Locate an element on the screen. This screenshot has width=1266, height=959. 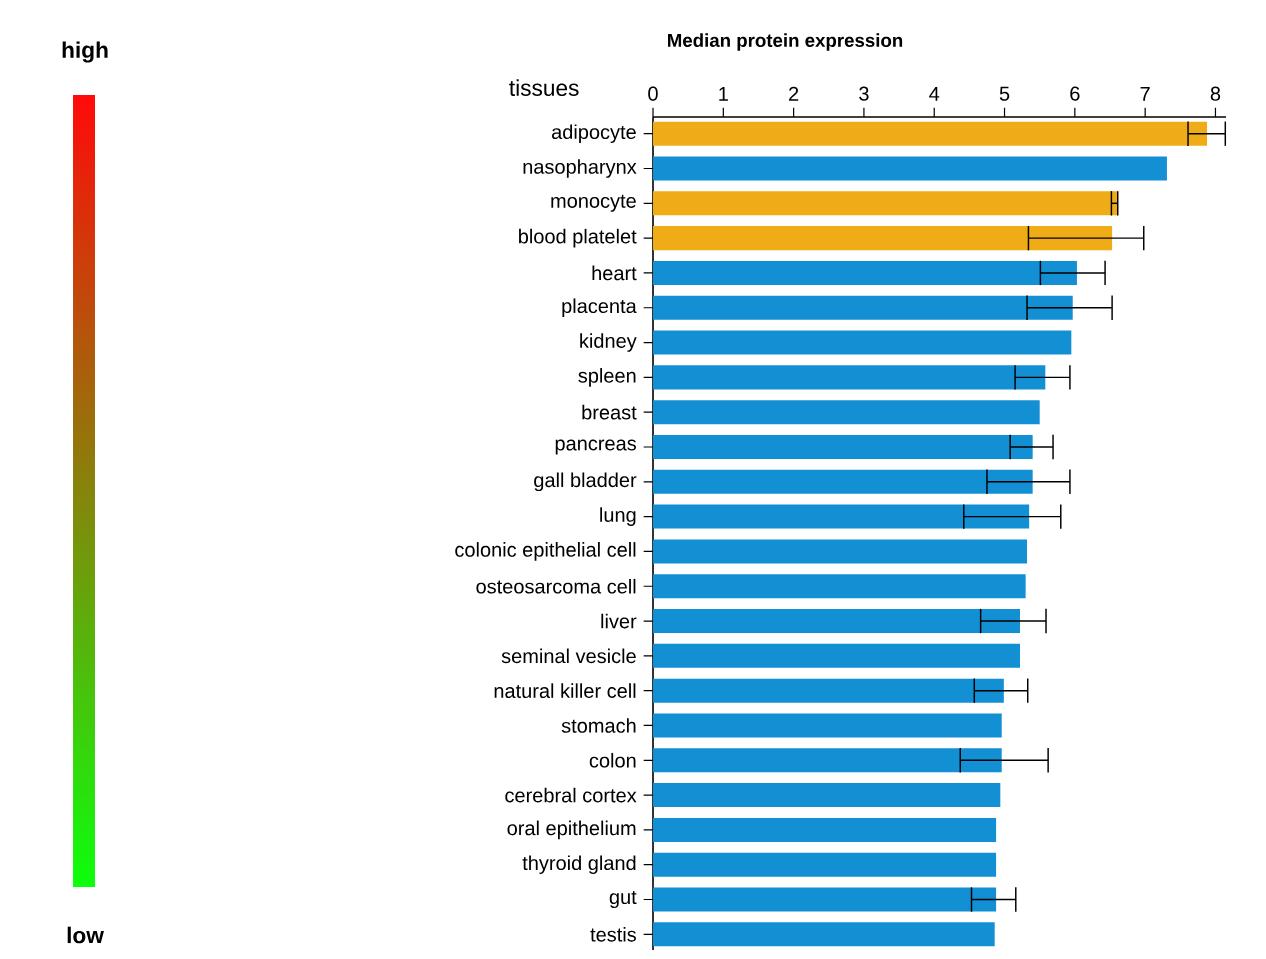
y-tick-label: pancreas is located at coordinates (595, 447).